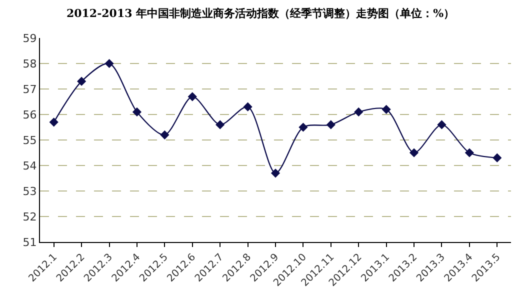 The height and width of the screenshot is (302, 521). I want to click on y-tick-label: 54, so click(29, 165).